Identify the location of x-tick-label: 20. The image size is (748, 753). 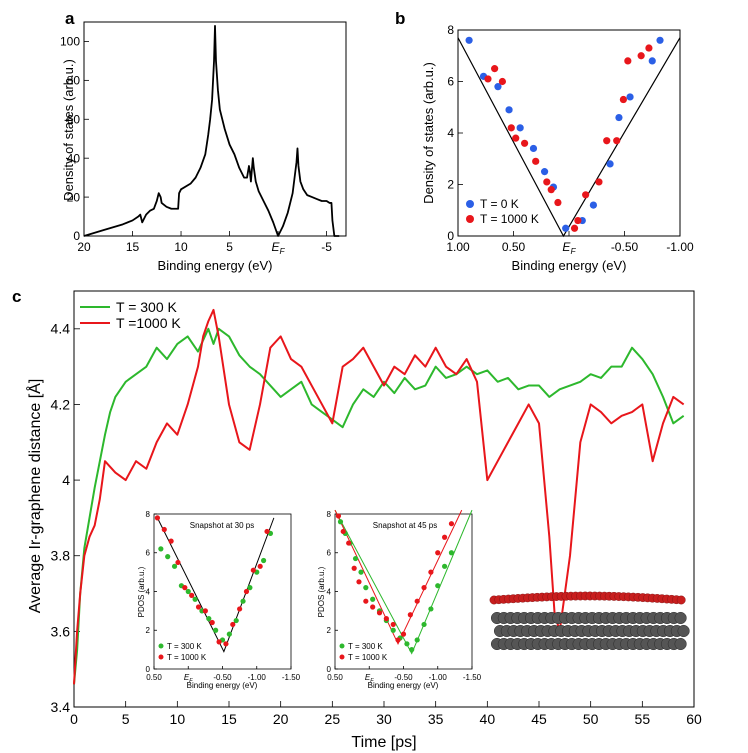
(84, 247).